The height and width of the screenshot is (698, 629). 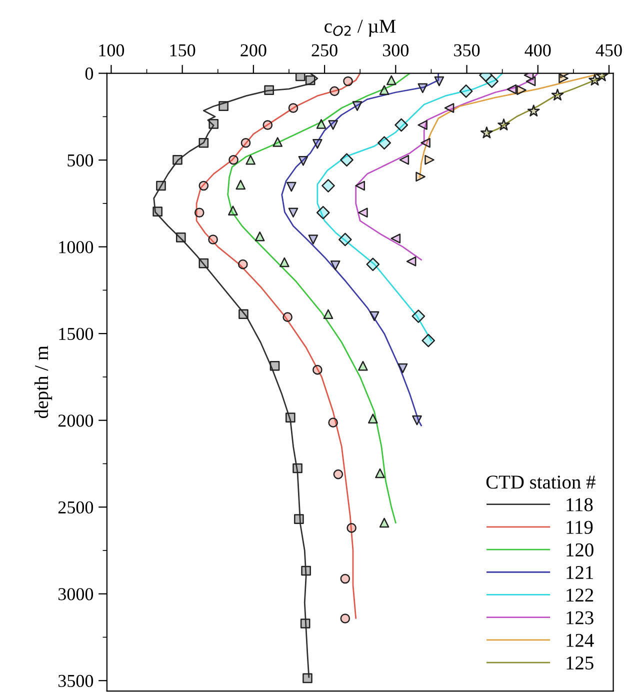 I want to click on x-axis-title: c$_{O2}$ / µM, so click(x=360, y=28).